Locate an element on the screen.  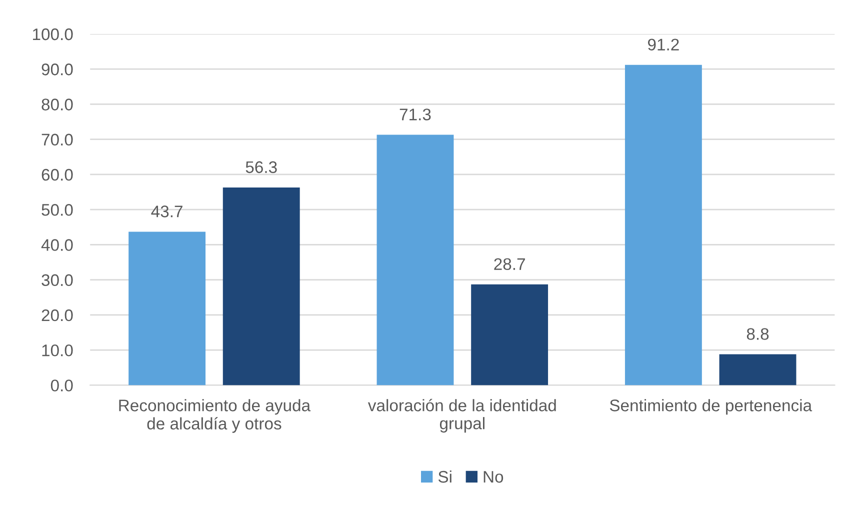
y-tick-label: 30.0 is located at coordinates (57, 280).